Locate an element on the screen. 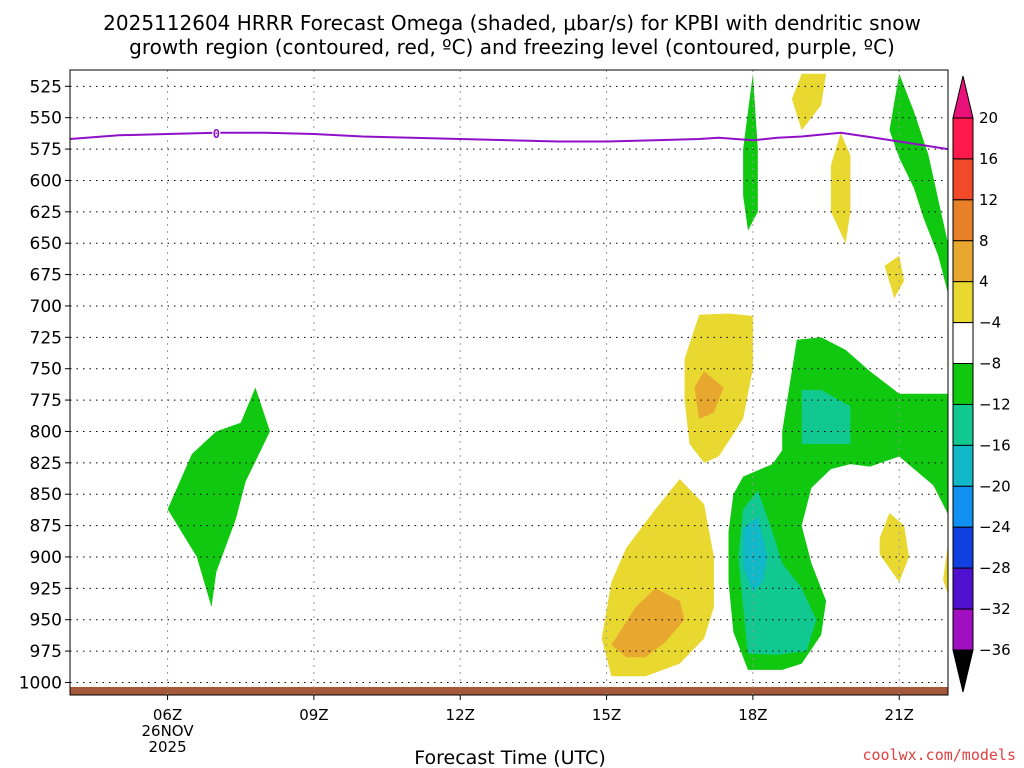 This screenshot has height=768, width=1024. colorbar-label: −20 is located at coordinates (995, 486).